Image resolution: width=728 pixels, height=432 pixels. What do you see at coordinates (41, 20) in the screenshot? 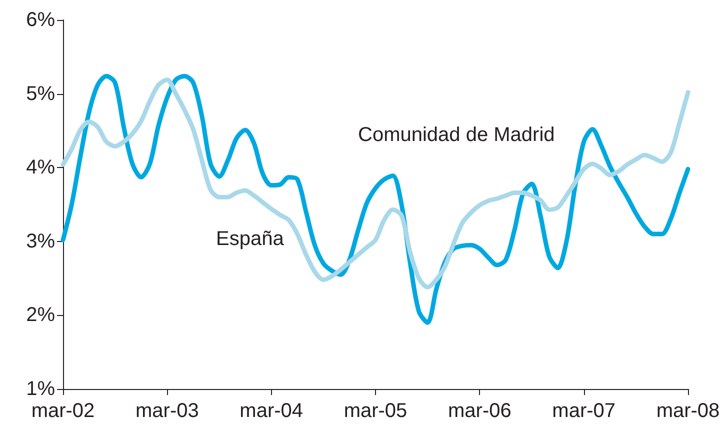
I see `y-tick-label: 6%` at bounding box center [41, 20].